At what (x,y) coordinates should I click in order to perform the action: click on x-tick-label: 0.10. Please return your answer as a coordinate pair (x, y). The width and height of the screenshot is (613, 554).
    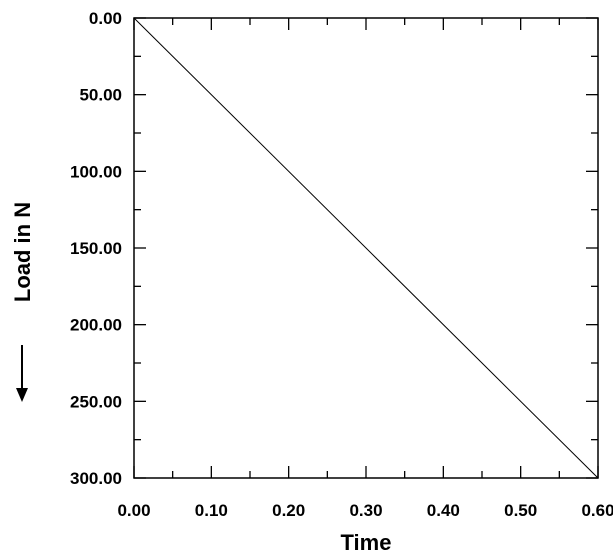
    Looking at the image, I should click on (211, 510).